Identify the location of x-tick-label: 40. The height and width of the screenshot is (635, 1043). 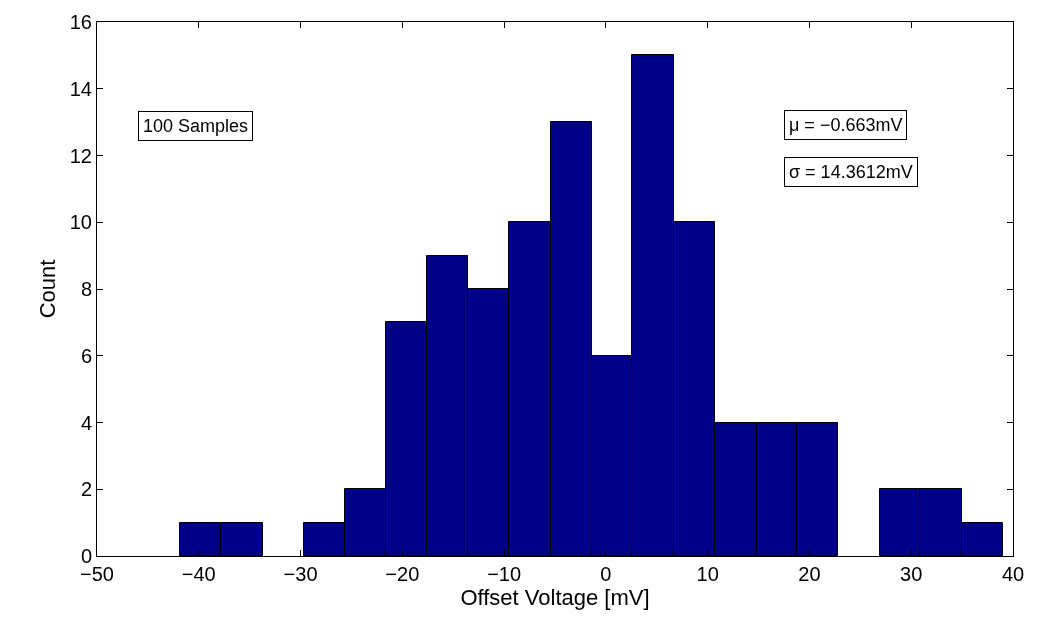
(1013, 574).